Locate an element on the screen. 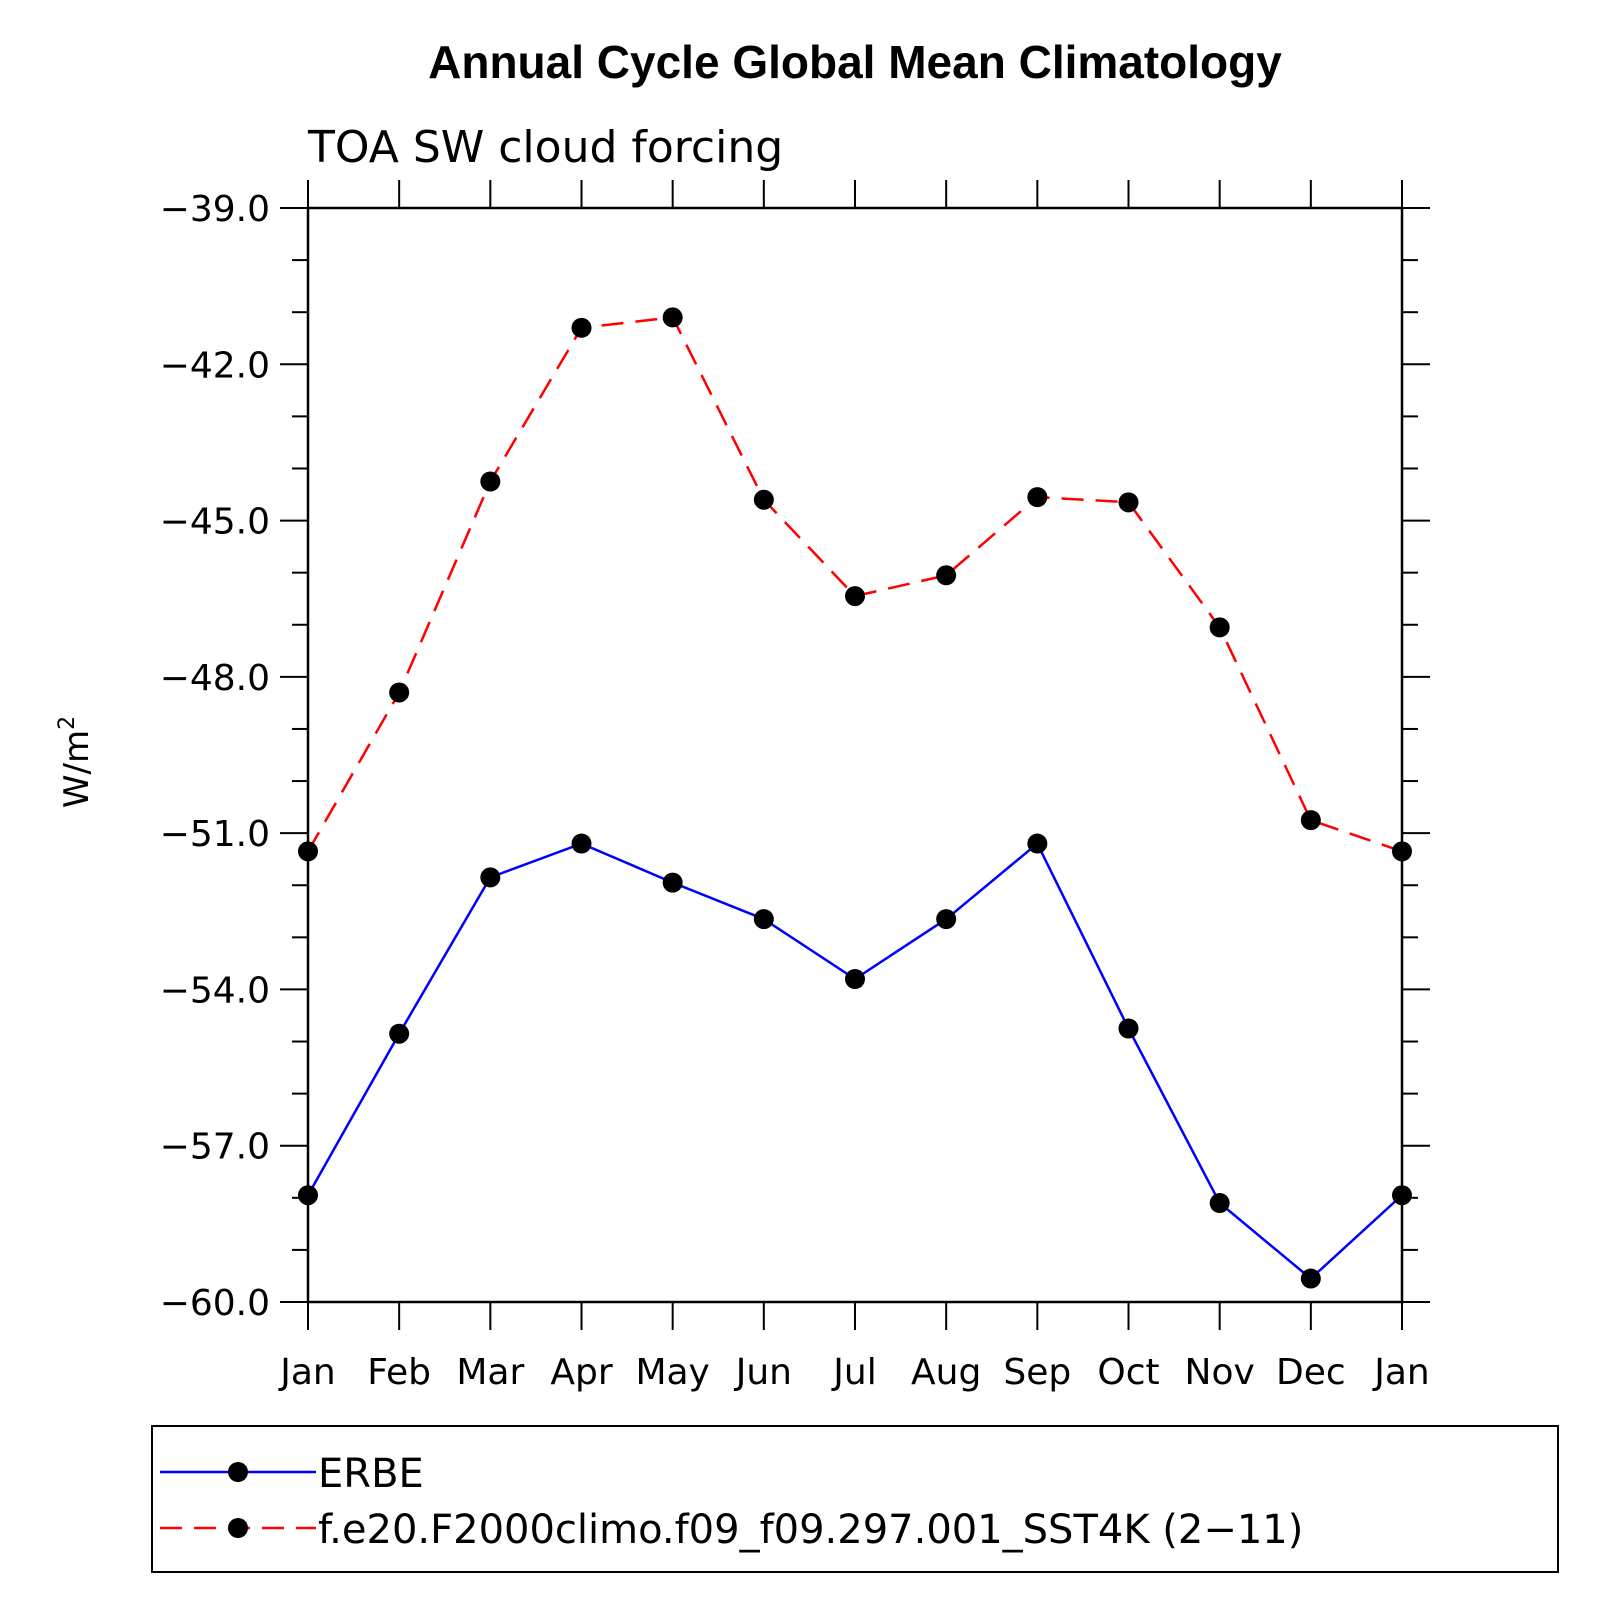 The height and width of the screenshot is (1602, 1602). legend-box is located at coordinates (855, 1499).